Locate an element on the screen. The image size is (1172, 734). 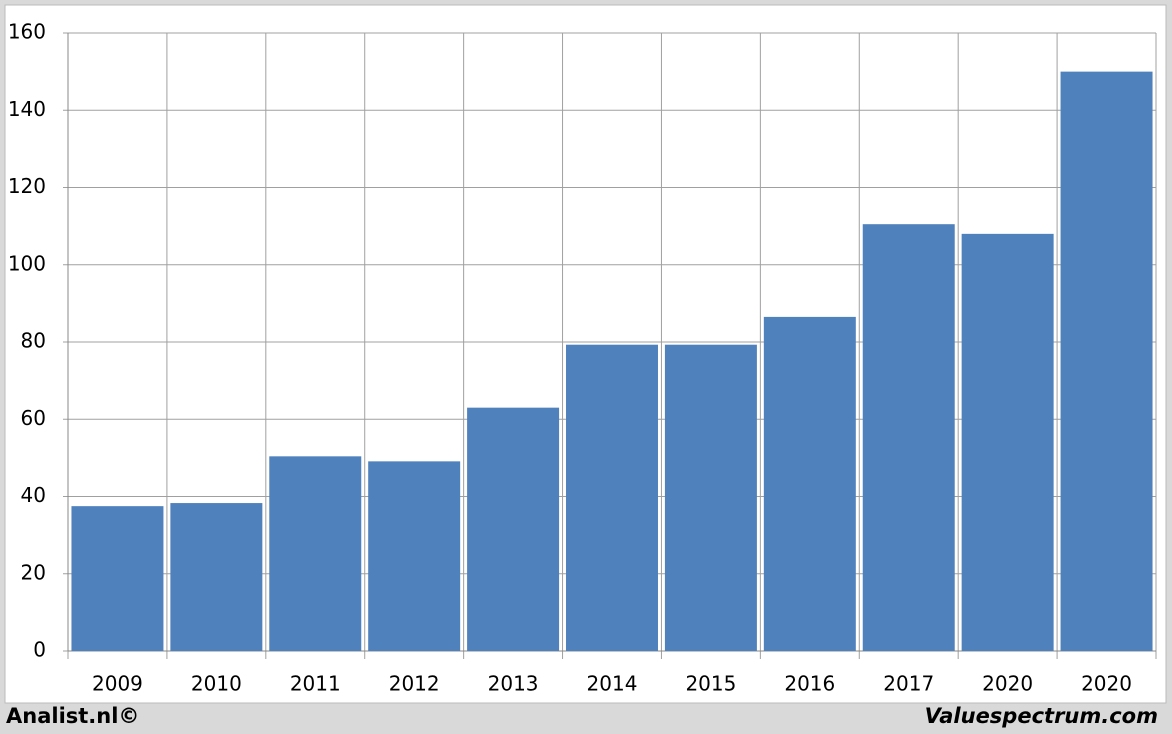
footer-right: Valuespectrum.com is located at coordinates (1041, 716).